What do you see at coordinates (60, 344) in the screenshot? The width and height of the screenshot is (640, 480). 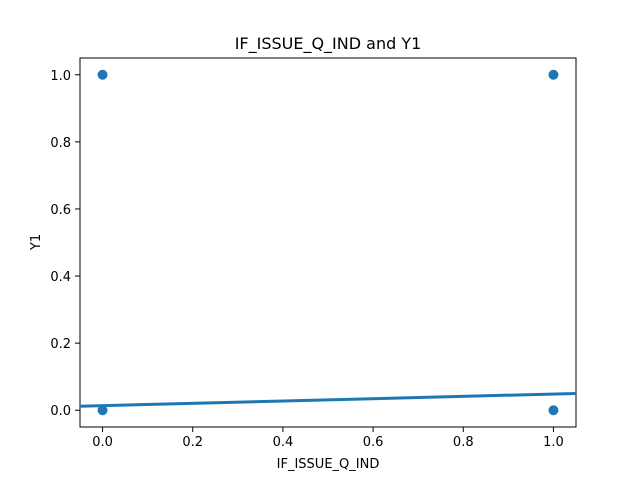 I see `y-tick-label-1: 0.2` at bounding box center [60, 344].